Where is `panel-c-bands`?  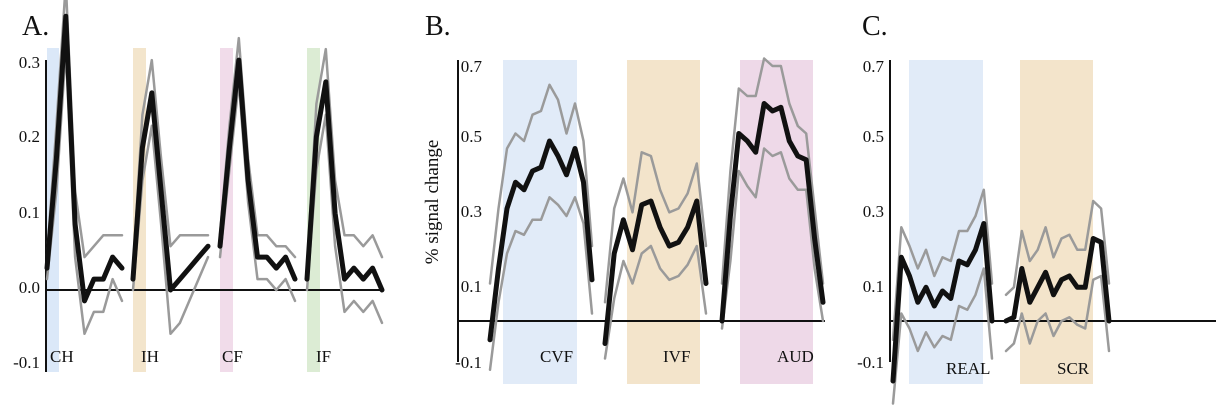 panel-c-bands is located at coordinates (1001, 222).